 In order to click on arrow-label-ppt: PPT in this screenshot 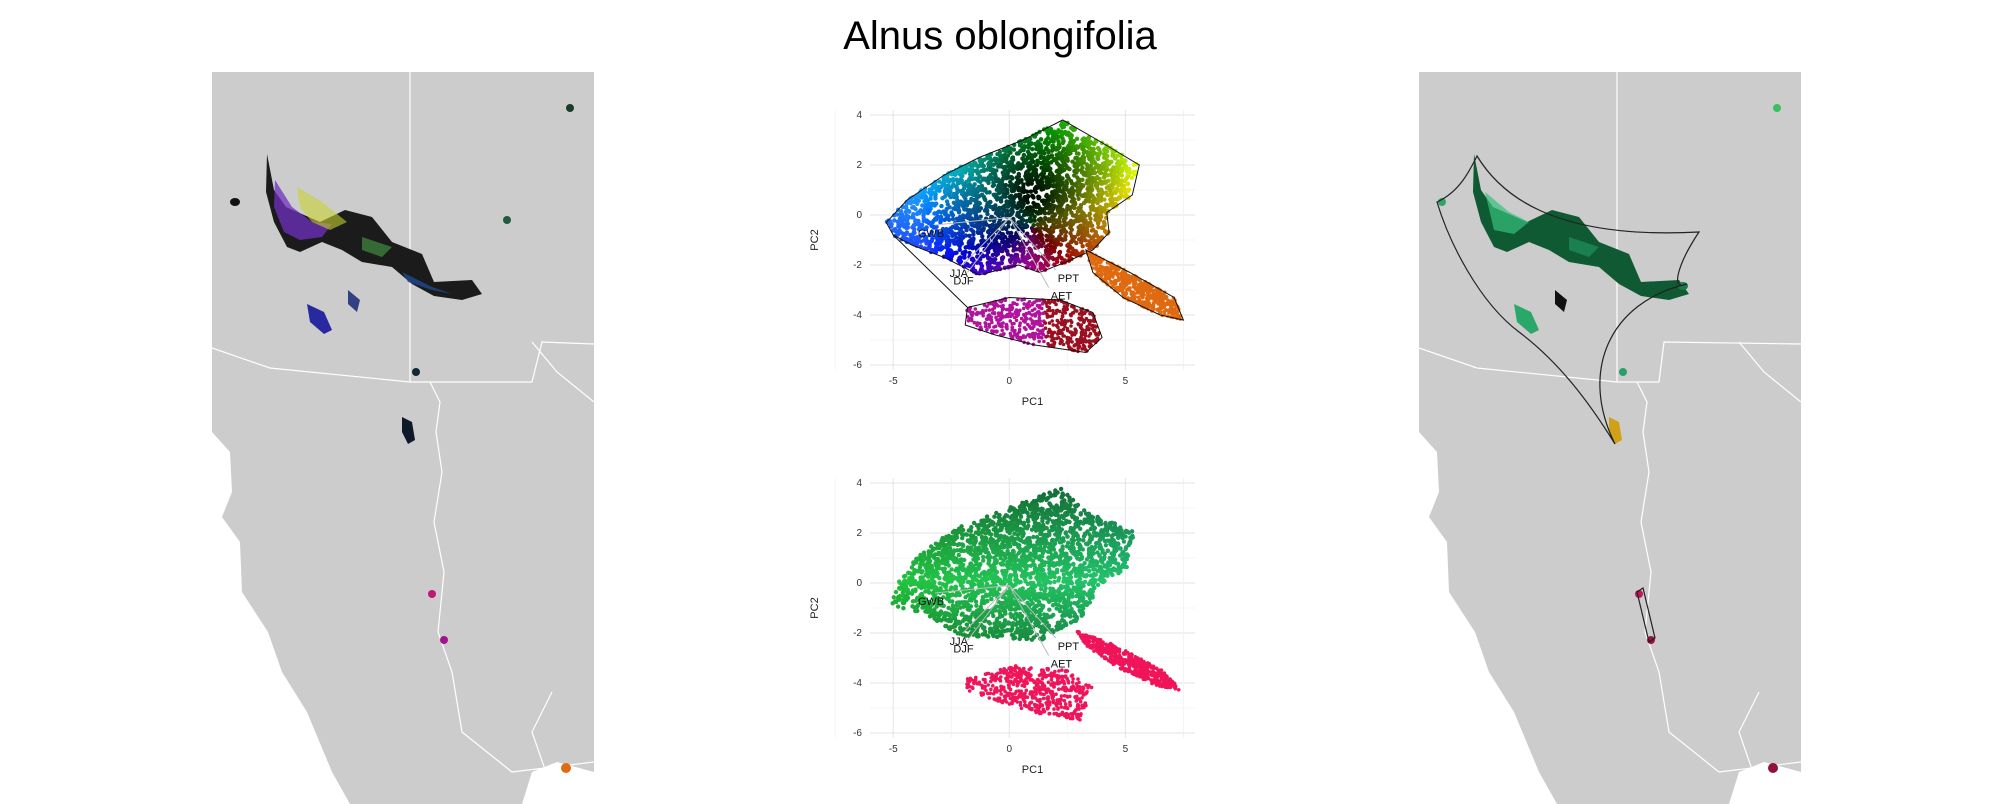, I will do `click(1069, 279)`.